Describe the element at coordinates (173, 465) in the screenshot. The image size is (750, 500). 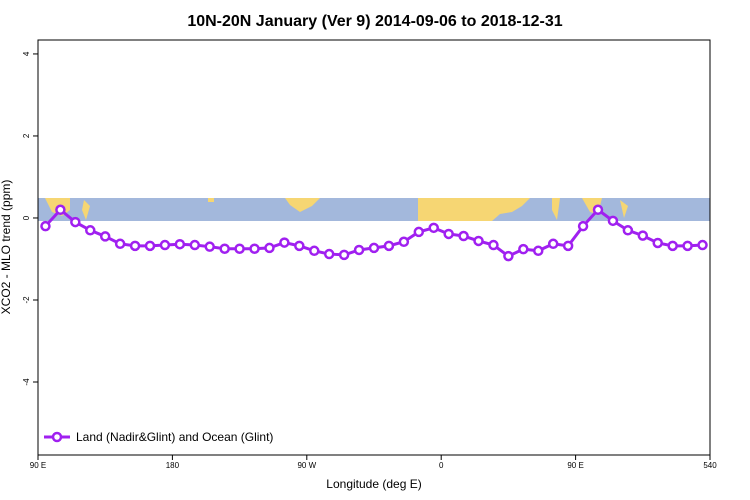
I see `x-tick-label: 180` at that location.